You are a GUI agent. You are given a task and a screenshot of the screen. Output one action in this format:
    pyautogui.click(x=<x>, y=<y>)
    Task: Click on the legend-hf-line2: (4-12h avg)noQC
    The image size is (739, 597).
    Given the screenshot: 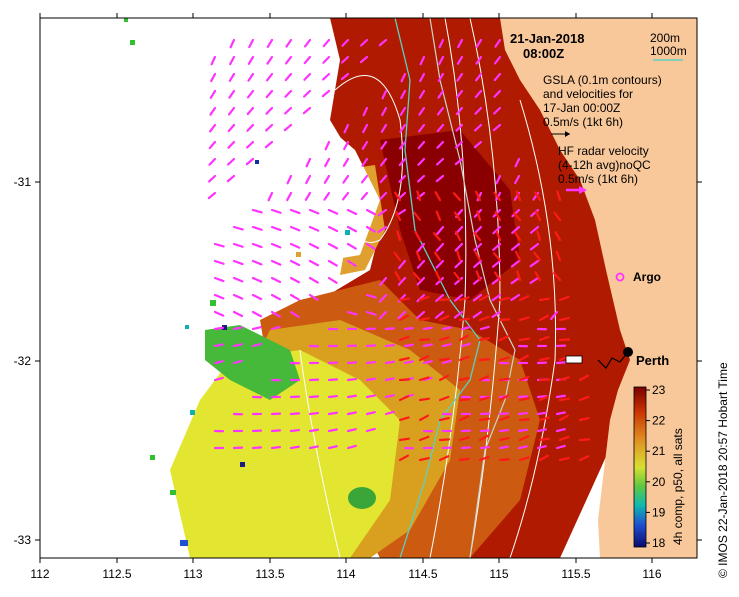 What is the action you would take?
    pyautogui.click(x=604, y=165)
    